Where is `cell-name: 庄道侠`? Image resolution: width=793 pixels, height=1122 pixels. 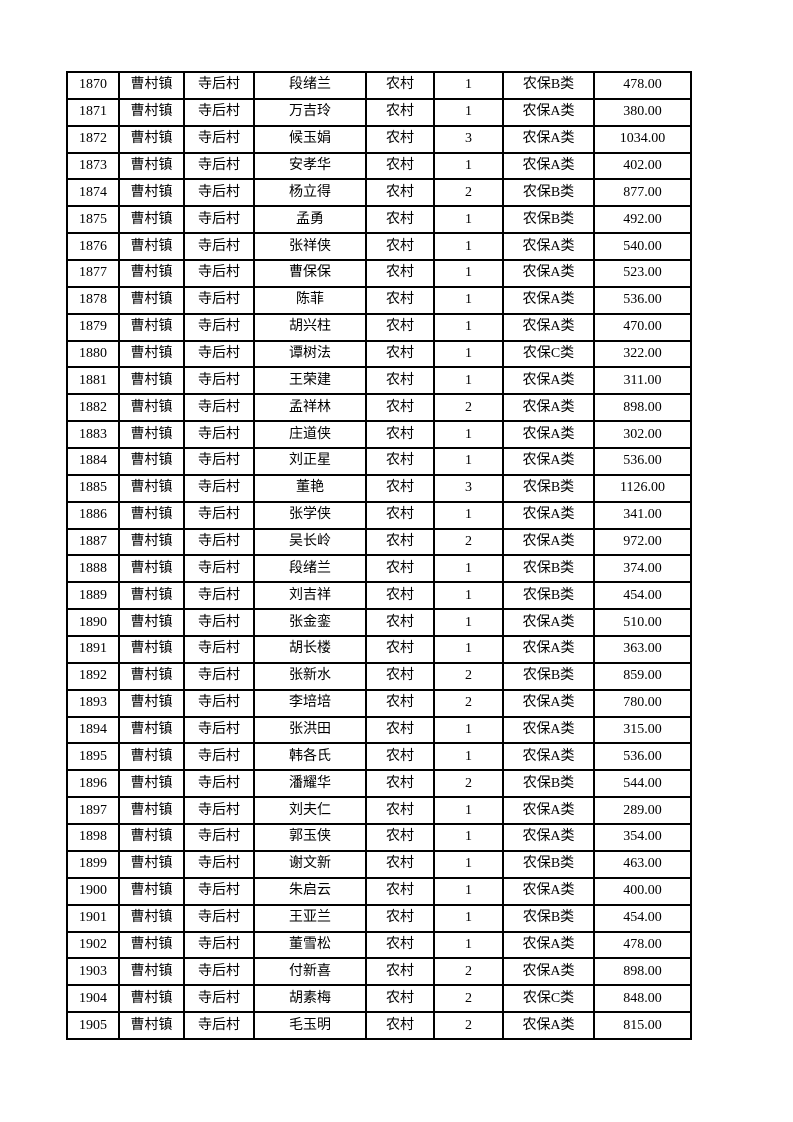
cell-name: 庄道侠 is located at coordinates (310, 435).